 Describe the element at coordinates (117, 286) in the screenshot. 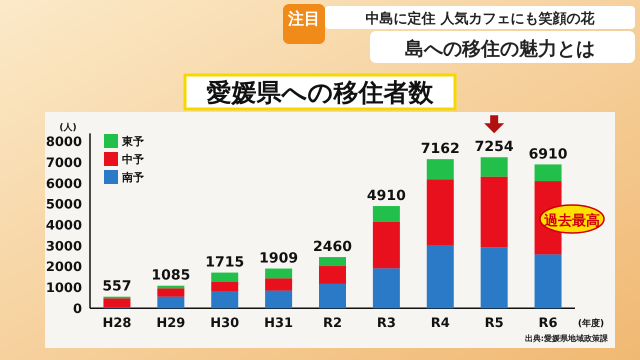

I see `total-label: 557` at that location.